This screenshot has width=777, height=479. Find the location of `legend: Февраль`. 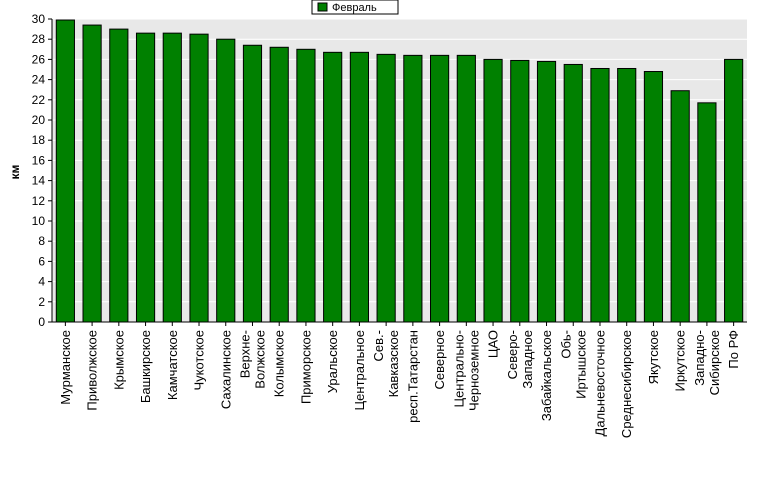

legend: Февраль is located at coordinates (355, 7).